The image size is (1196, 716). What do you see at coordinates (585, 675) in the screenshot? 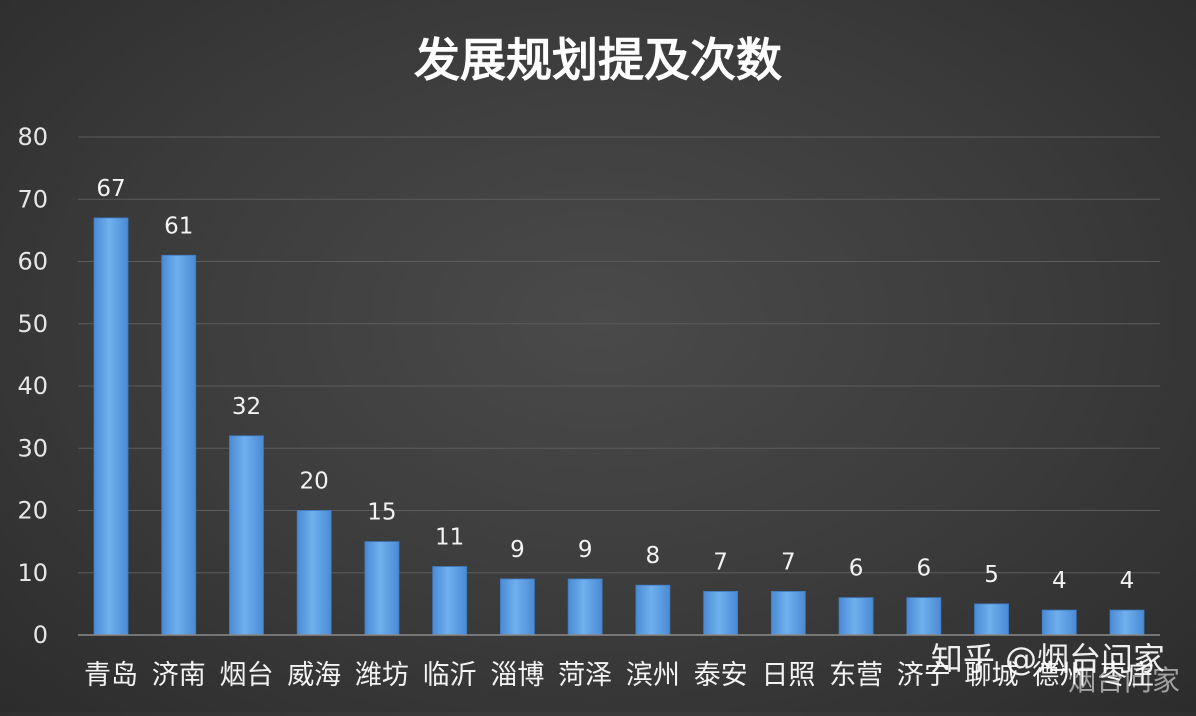
I see `x-tick-label: 菏泽` at bounding box center [585, 675].